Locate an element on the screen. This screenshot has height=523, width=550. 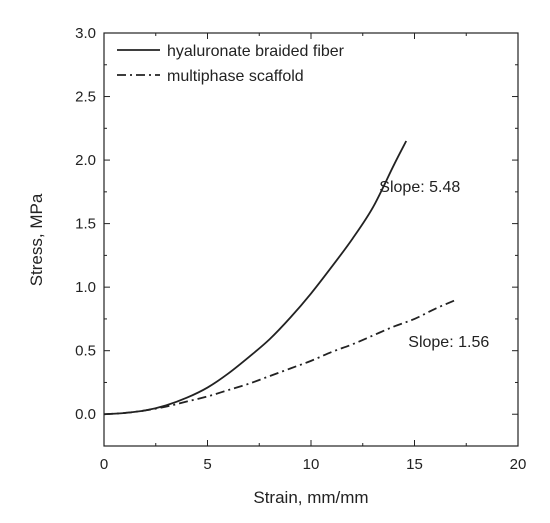
x-tick-label: 20 is located at coordinates (518, 464).